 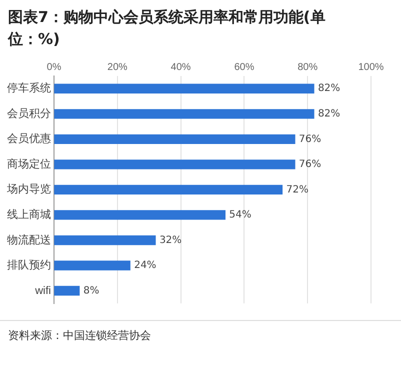 What do you see at coordinates (244, 67) in the screenshot?
I see `x-tick-label: 60%` at bounding box center [244, 67].